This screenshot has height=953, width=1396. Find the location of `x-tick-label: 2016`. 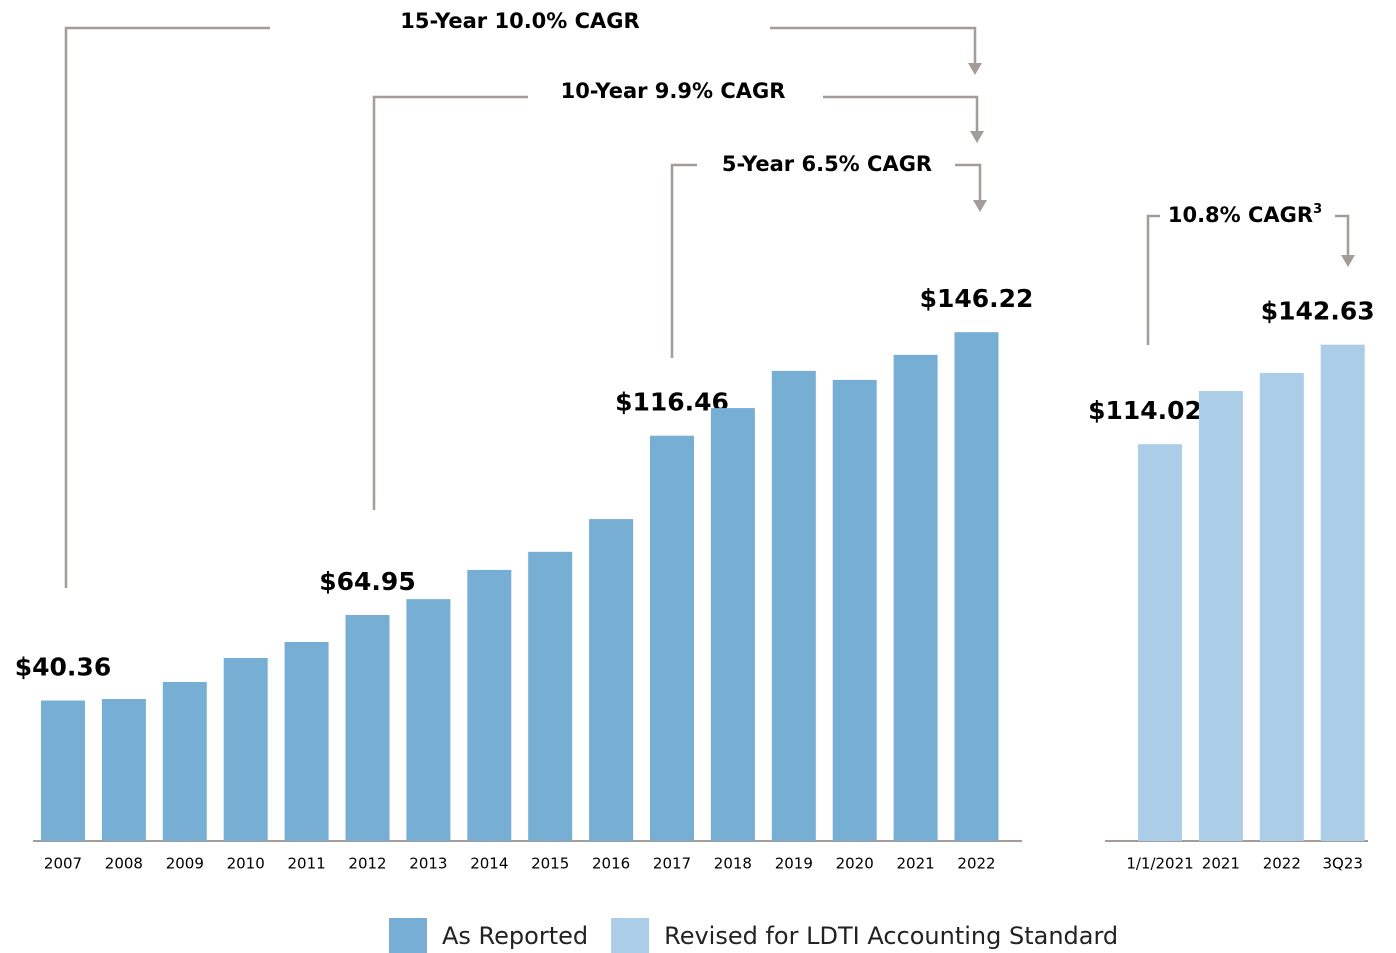

x-tick-label: 2016 is located at coordinates (611, 864).